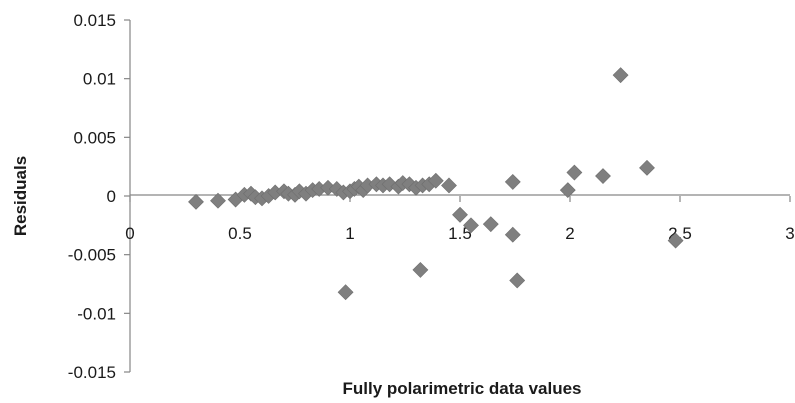 This screenshot has height=403, width=795. What do you see at coordinates (94, 20) in the screenshot?
I see `y-tick-label: 0.015` at bounding box center [94, 20].